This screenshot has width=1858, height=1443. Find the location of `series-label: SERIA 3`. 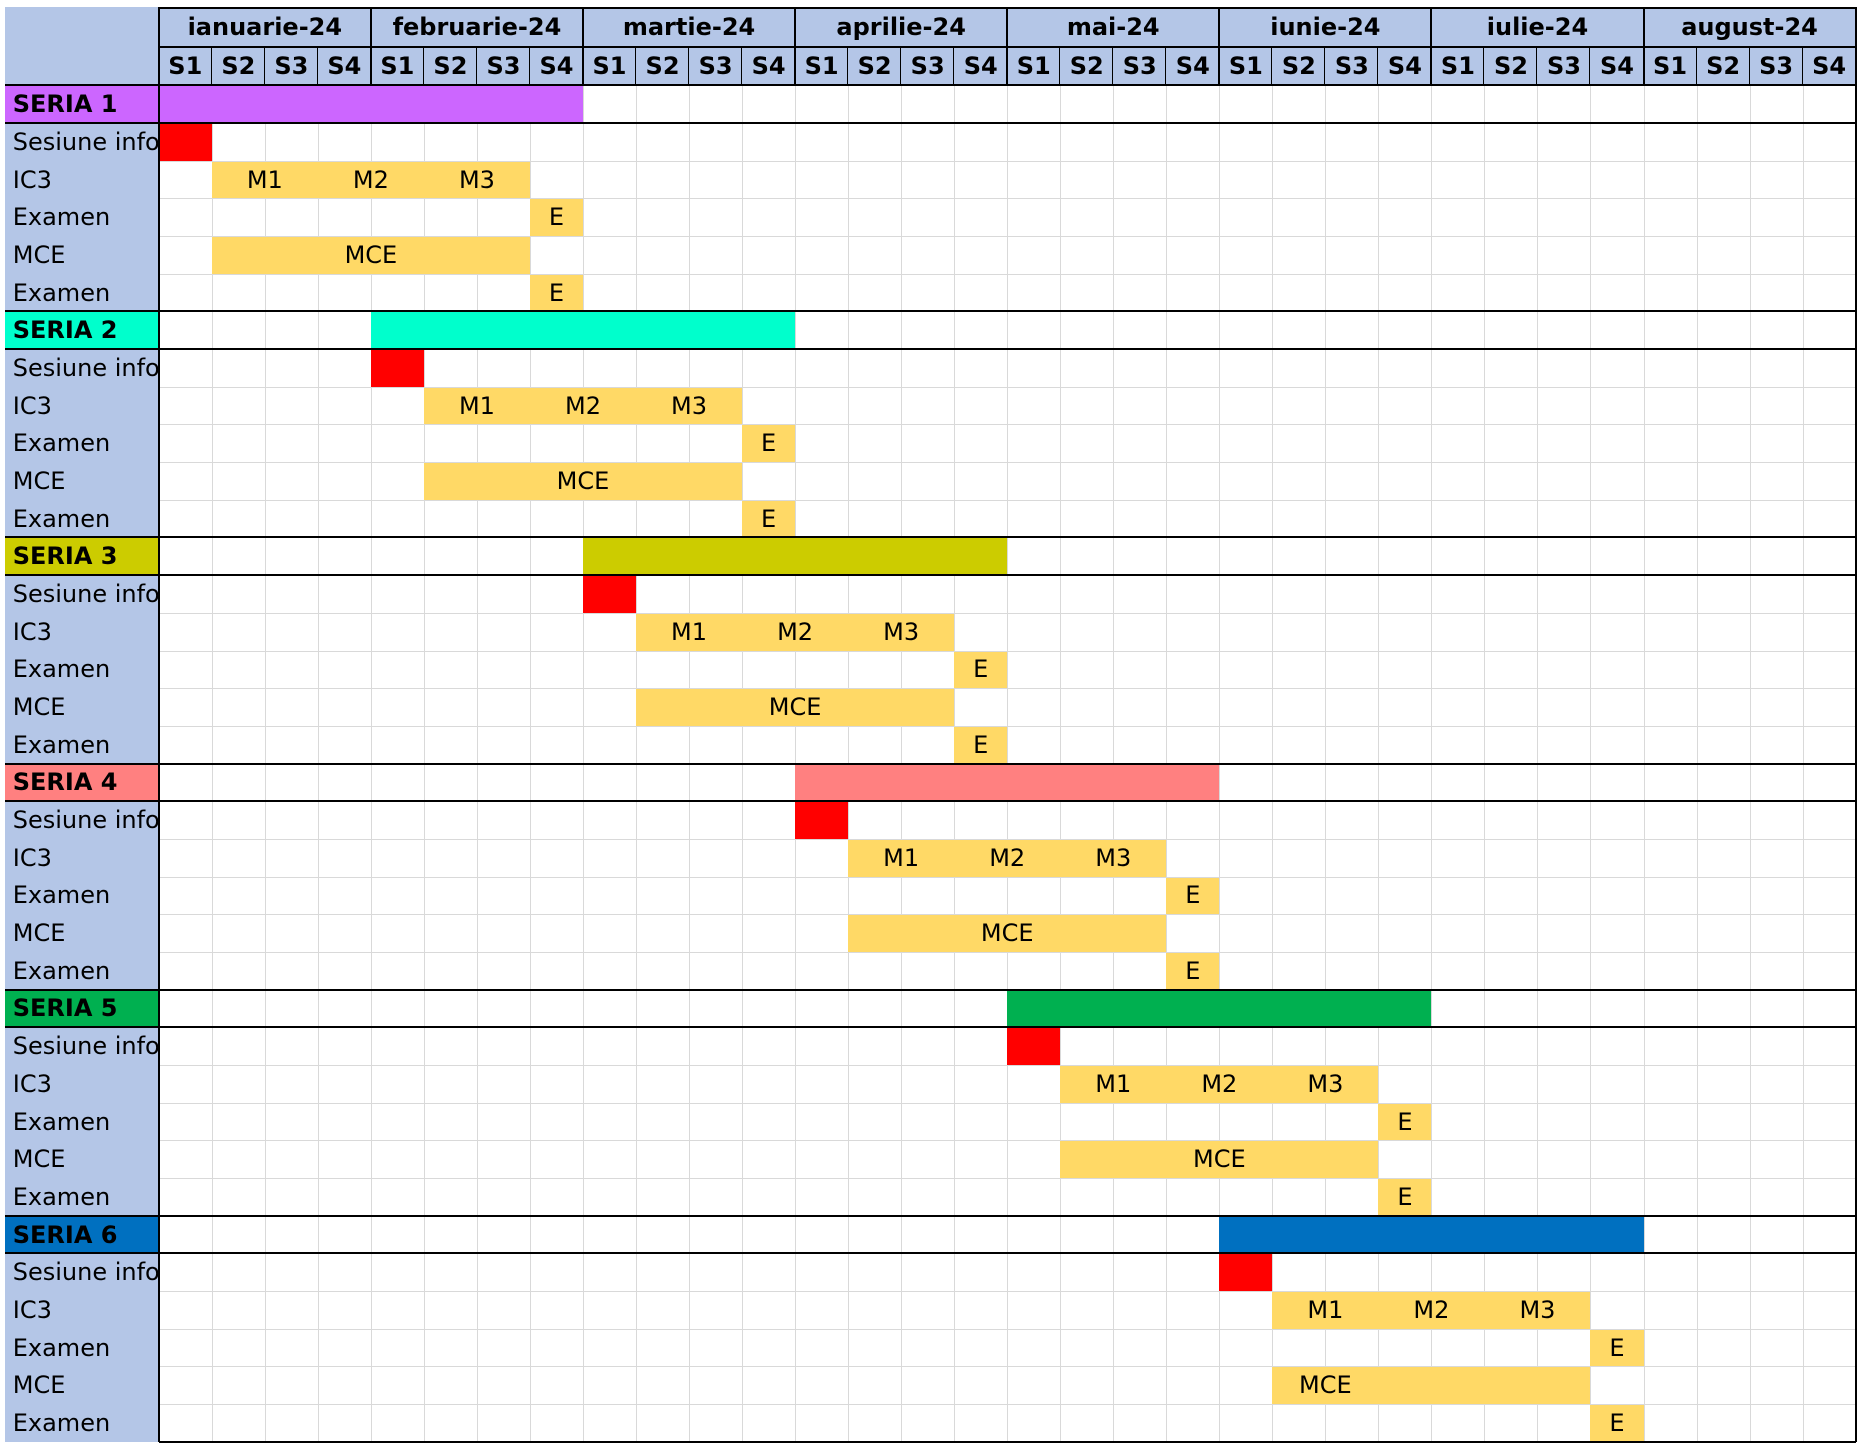

series-label: SERIA 3 is located at coordinates (81, 556).